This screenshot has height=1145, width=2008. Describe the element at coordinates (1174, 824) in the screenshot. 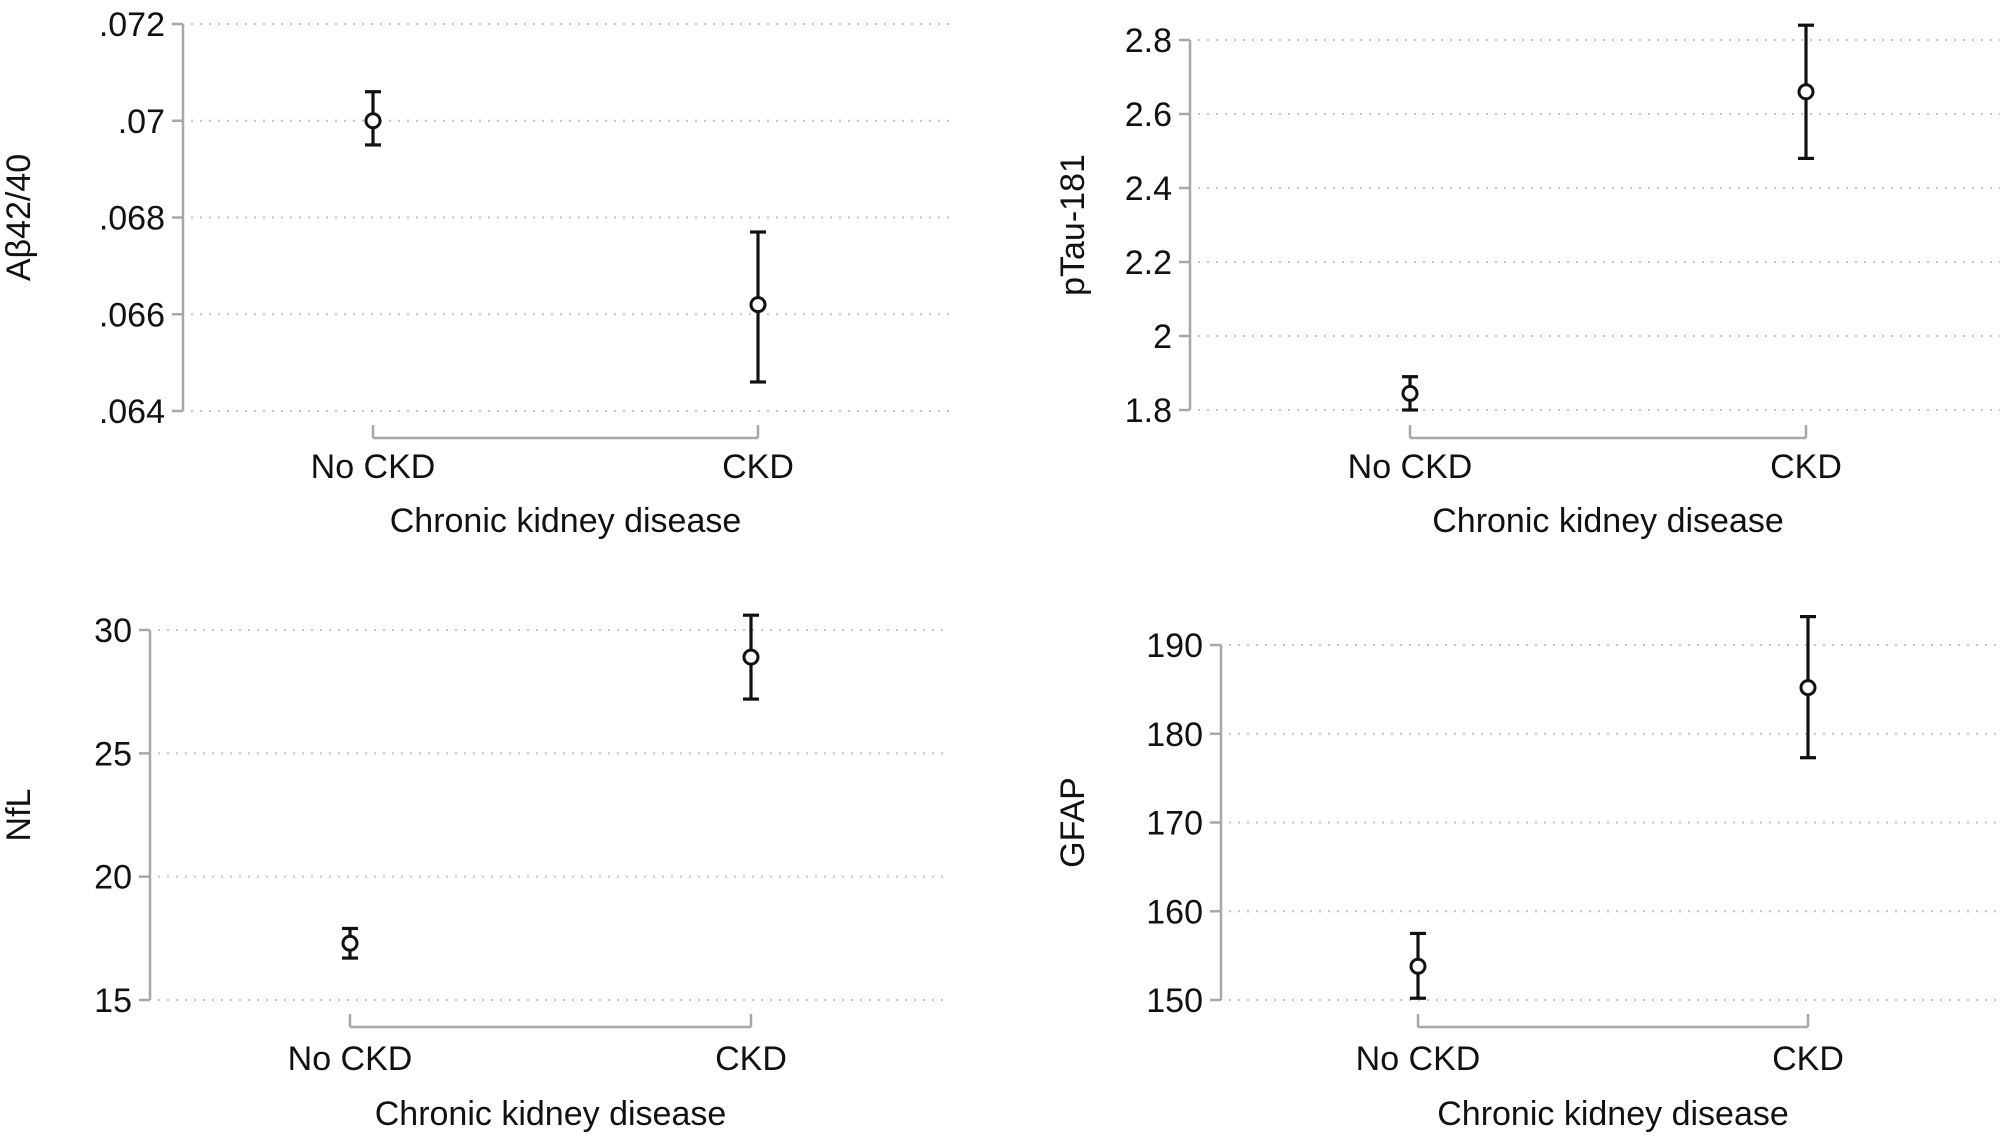

I see `y-tick-label: 170` at that location.